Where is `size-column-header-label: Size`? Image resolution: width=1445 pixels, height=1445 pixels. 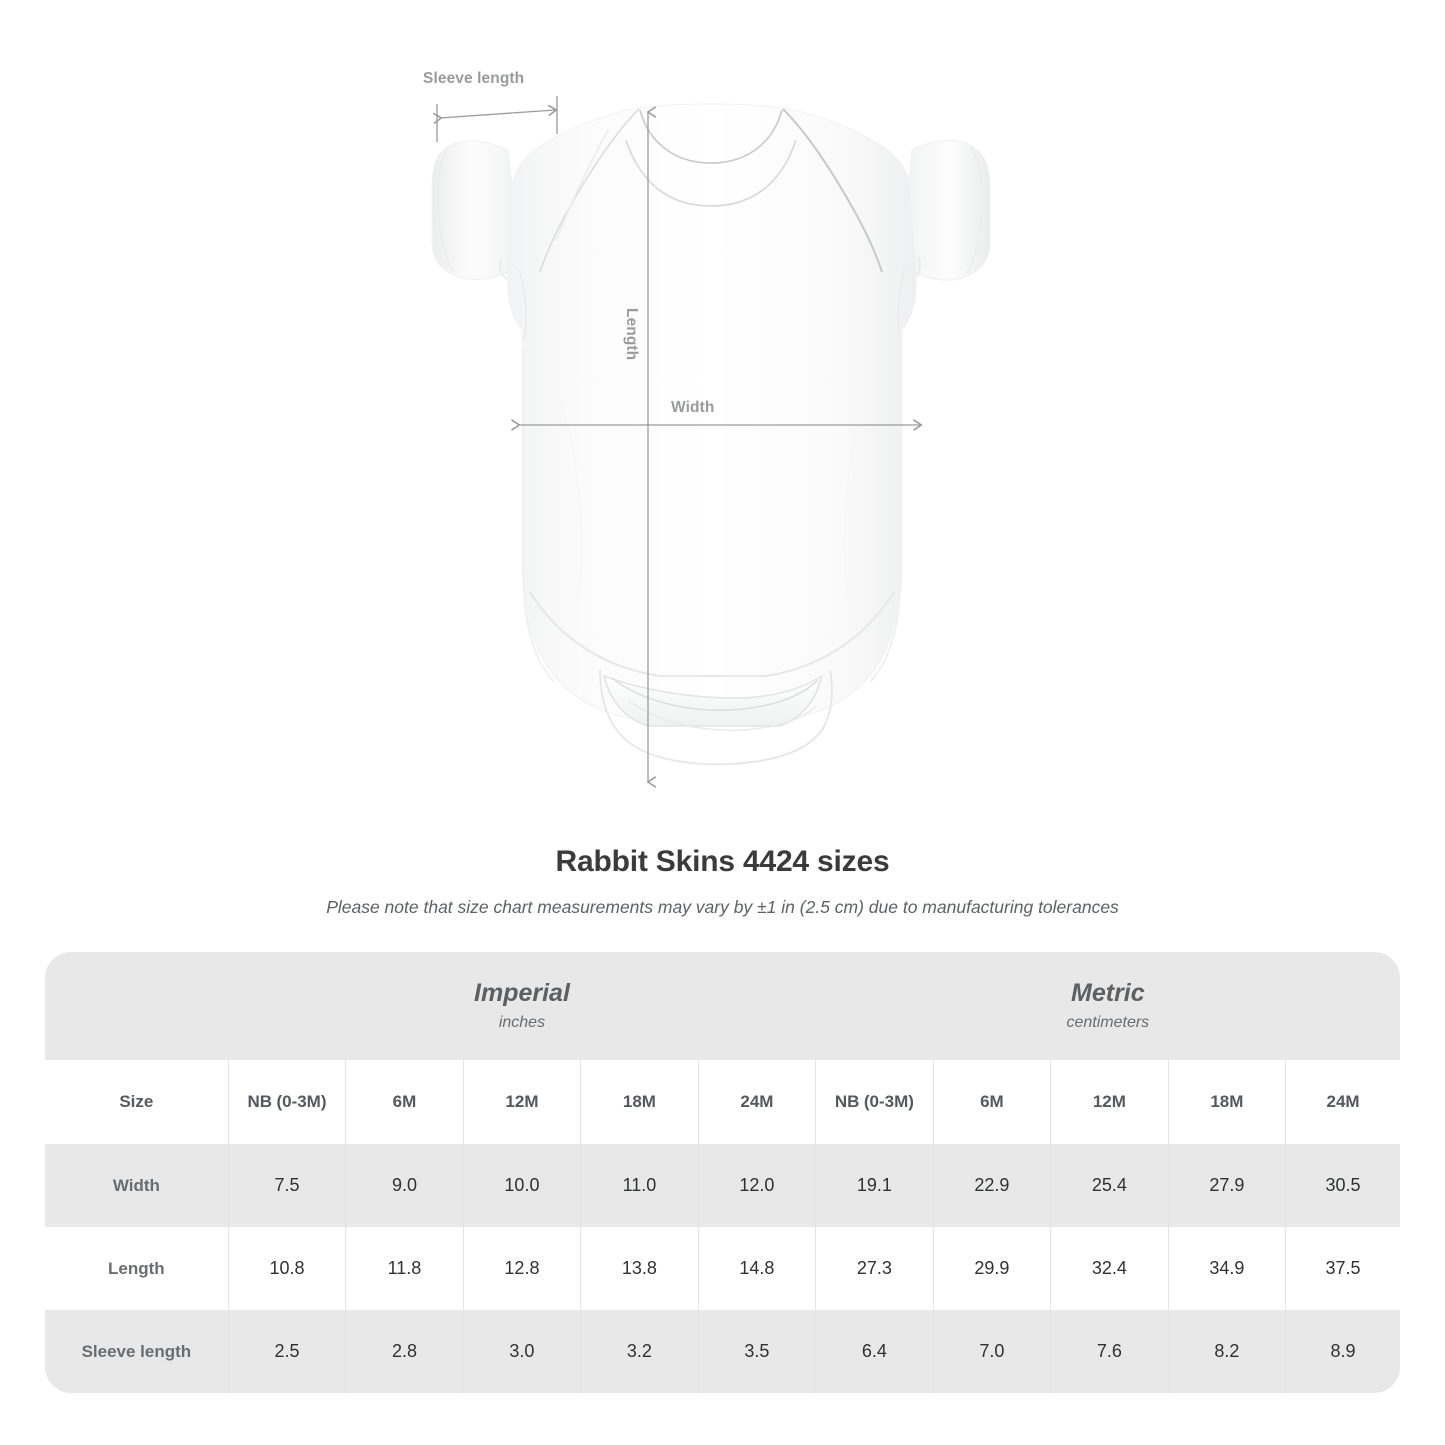
size-column-header-label: Size is located at coordinates (136, 1102).